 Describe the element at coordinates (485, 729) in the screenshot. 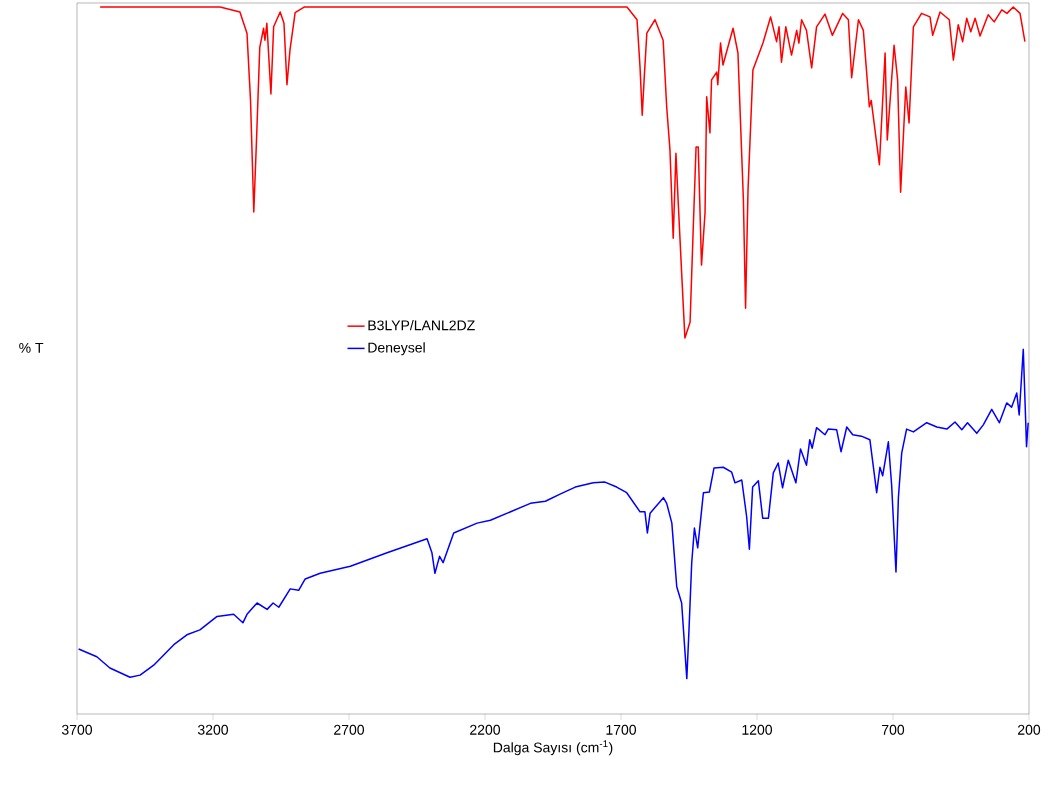

I see `x-tick-label: 2200` at that location.